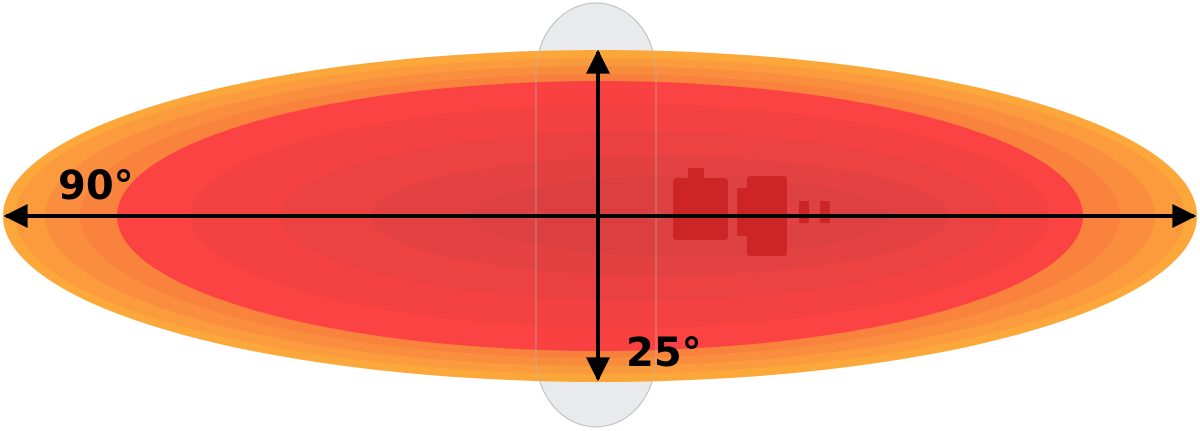 The height and width of the screenshot is (431, 1200). I want to click on horizontal-beamwidth-label: 90°, so click(96, 186).